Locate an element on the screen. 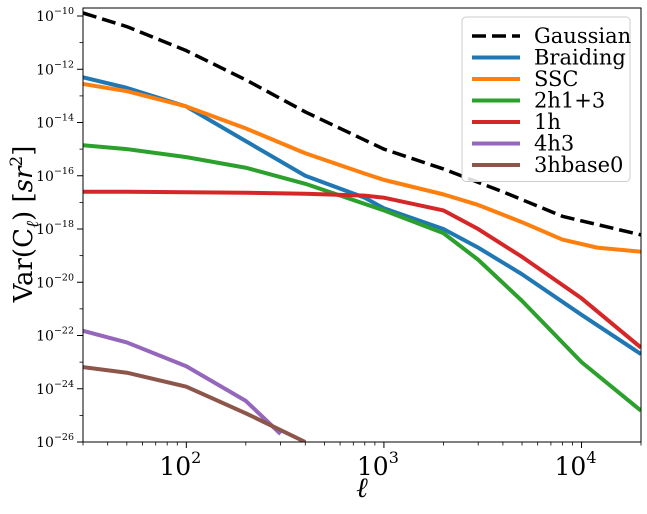 This screenshot has width=647, height=514. series-line-4h3 is located at coordinates (182, 382).